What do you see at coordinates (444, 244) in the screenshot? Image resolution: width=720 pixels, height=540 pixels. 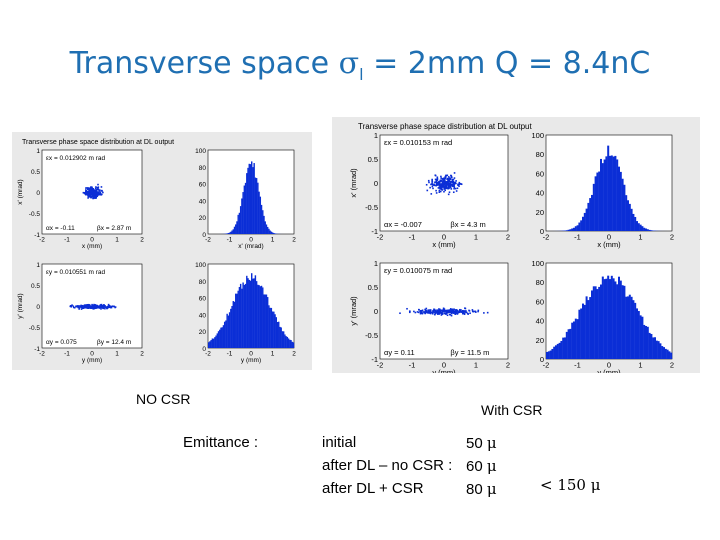 I see `x-axis-label: x (mm)` at bounding box center [444, 244].